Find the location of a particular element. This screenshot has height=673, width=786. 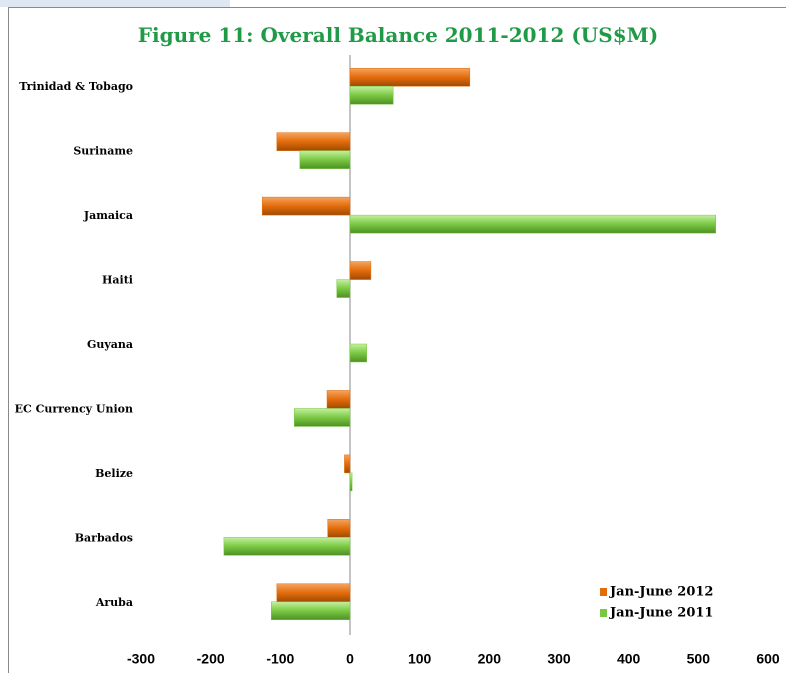

category-label: Belize is located at coordinates (114, 473).